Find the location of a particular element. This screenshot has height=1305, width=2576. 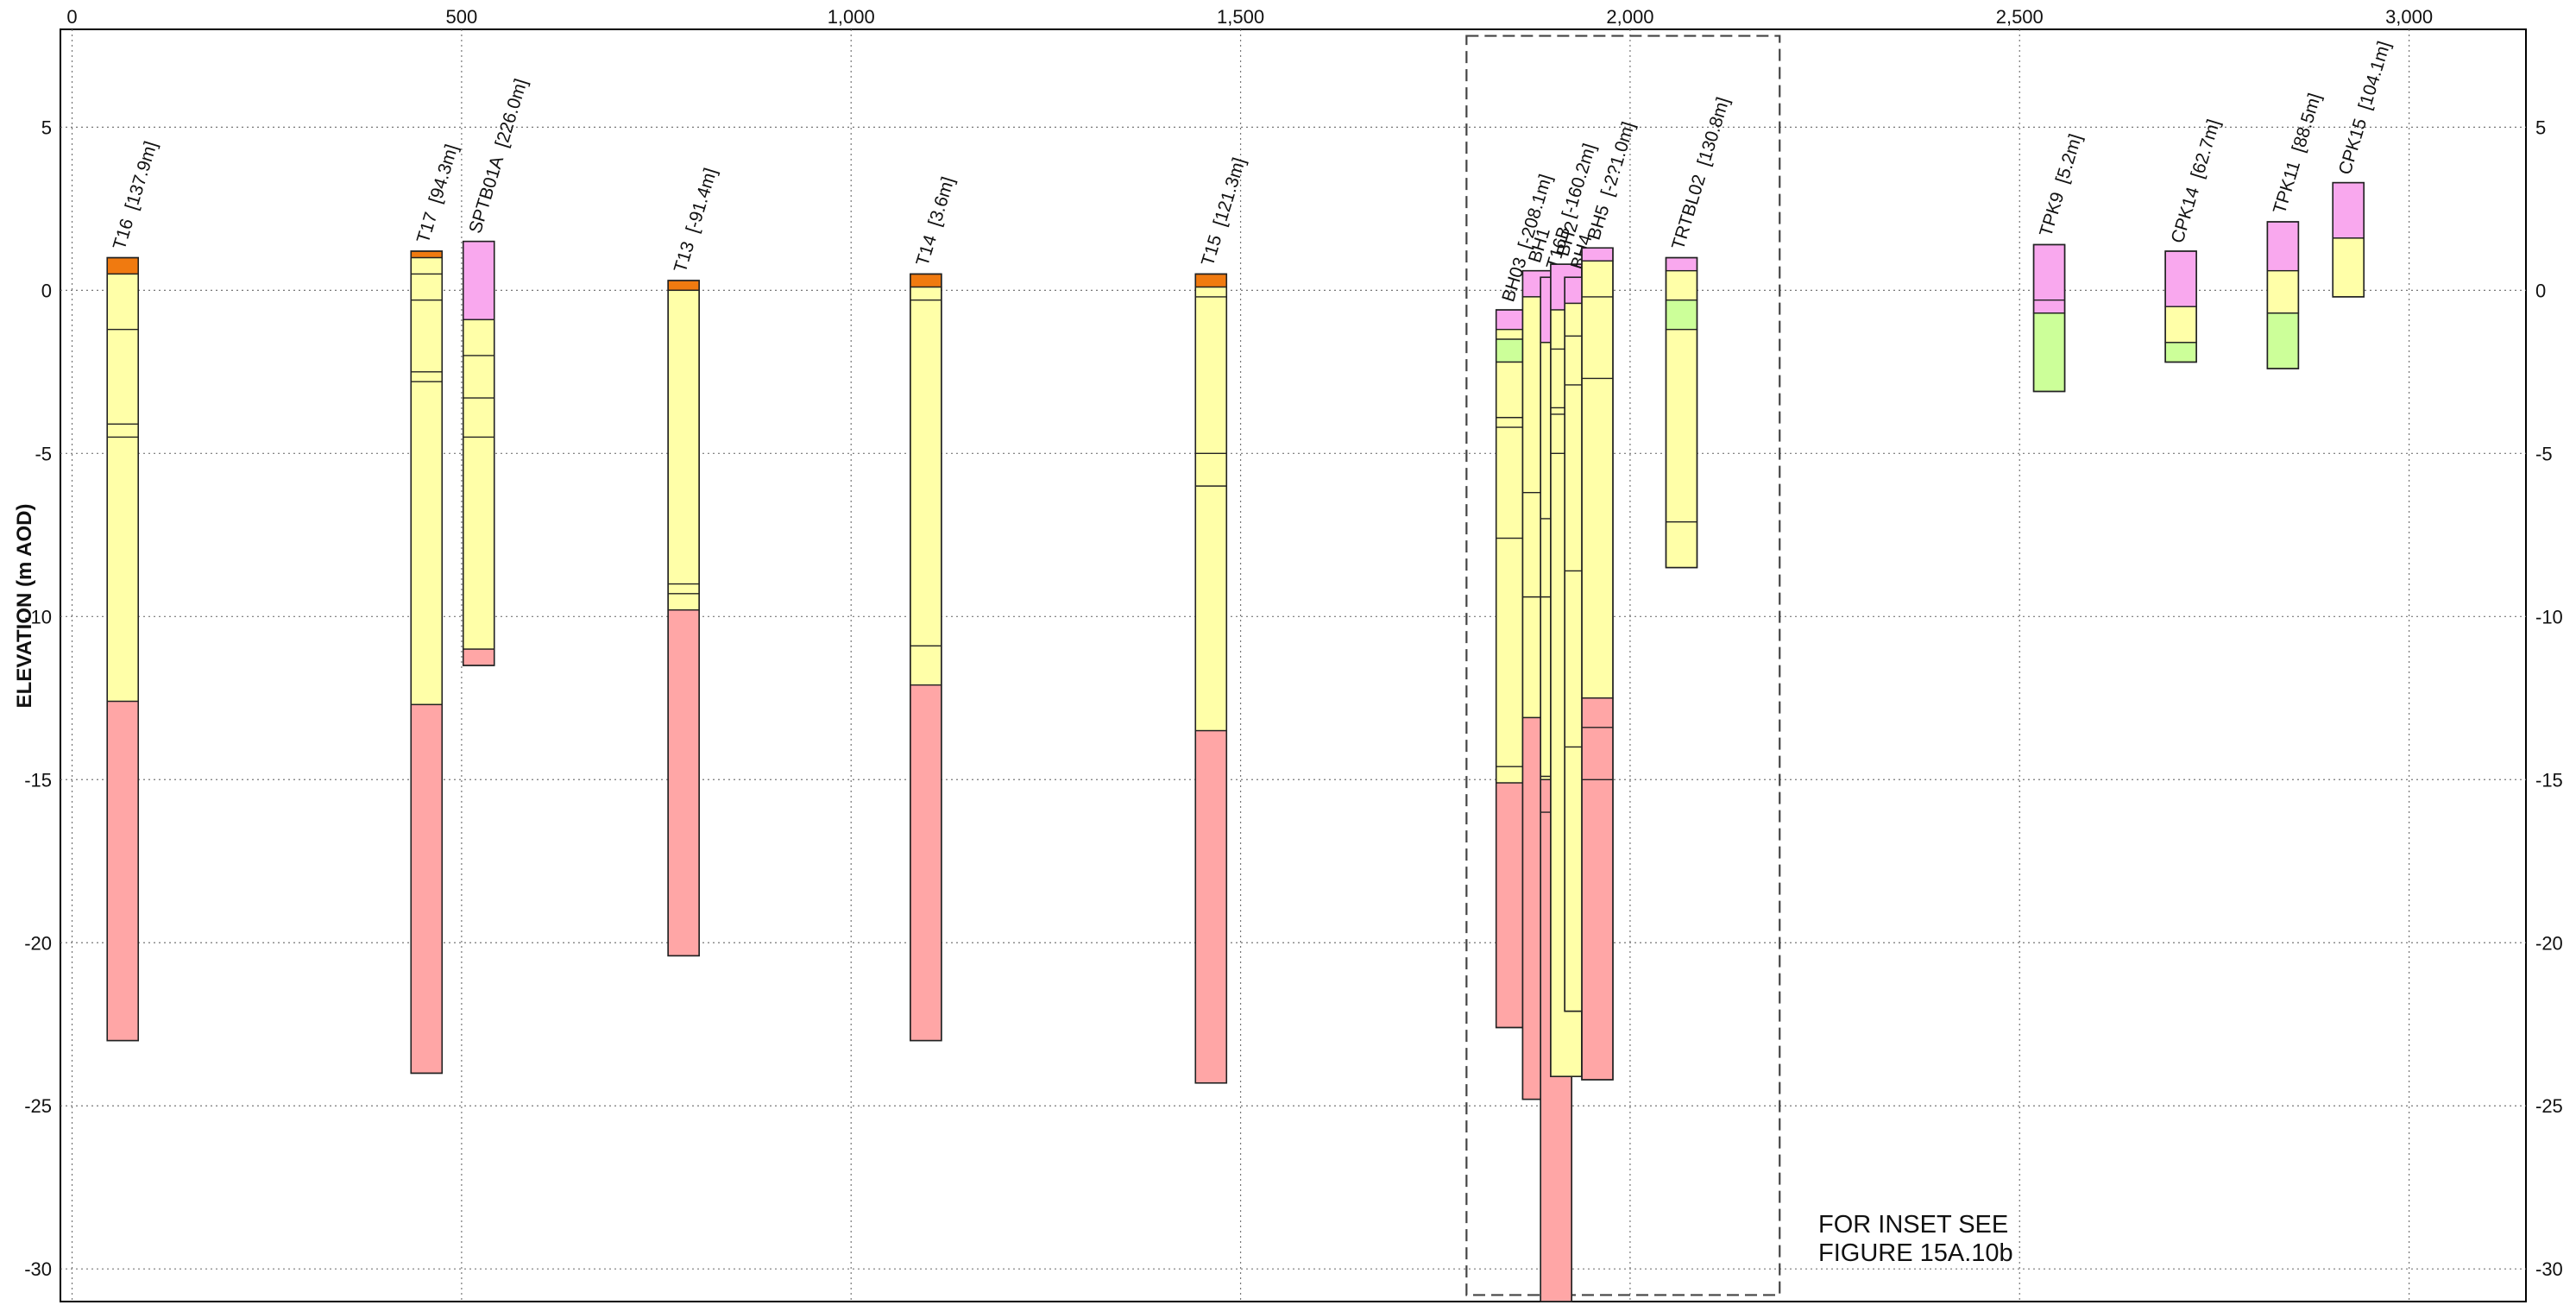

y-tick-label-right: -25 is located at coordinates (2549, 1106).